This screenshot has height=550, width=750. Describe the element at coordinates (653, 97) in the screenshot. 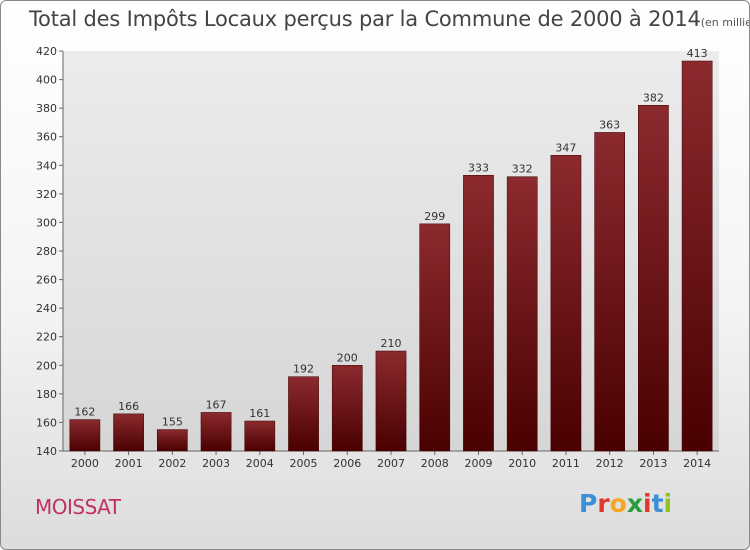

I see `bar-value-label: 382` at that location.